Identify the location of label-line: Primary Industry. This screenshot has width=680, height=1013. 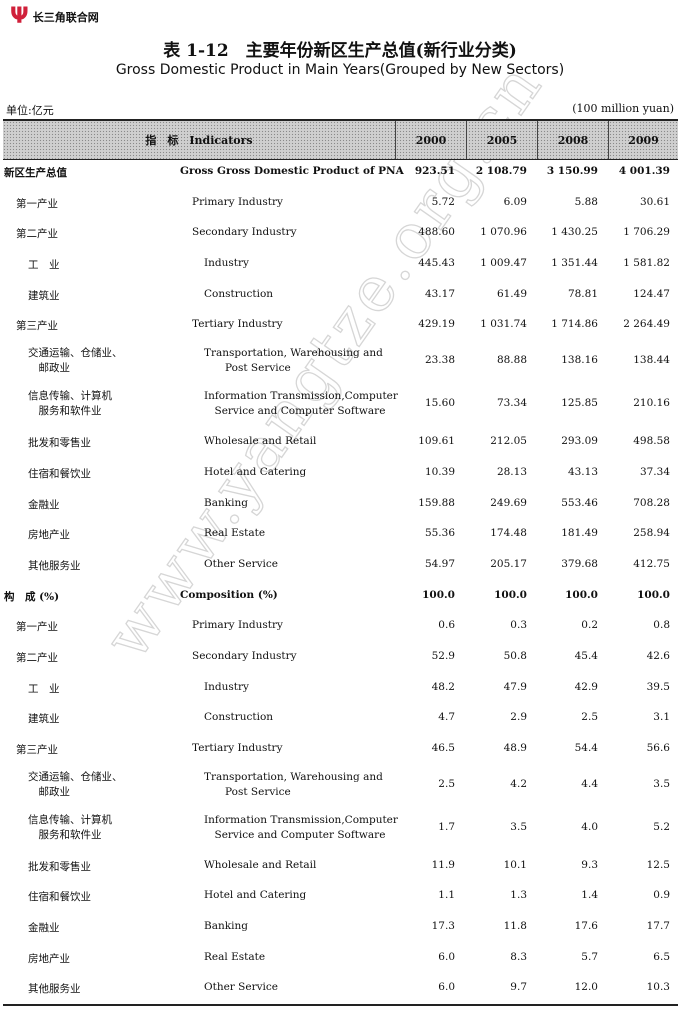
(237, 201).